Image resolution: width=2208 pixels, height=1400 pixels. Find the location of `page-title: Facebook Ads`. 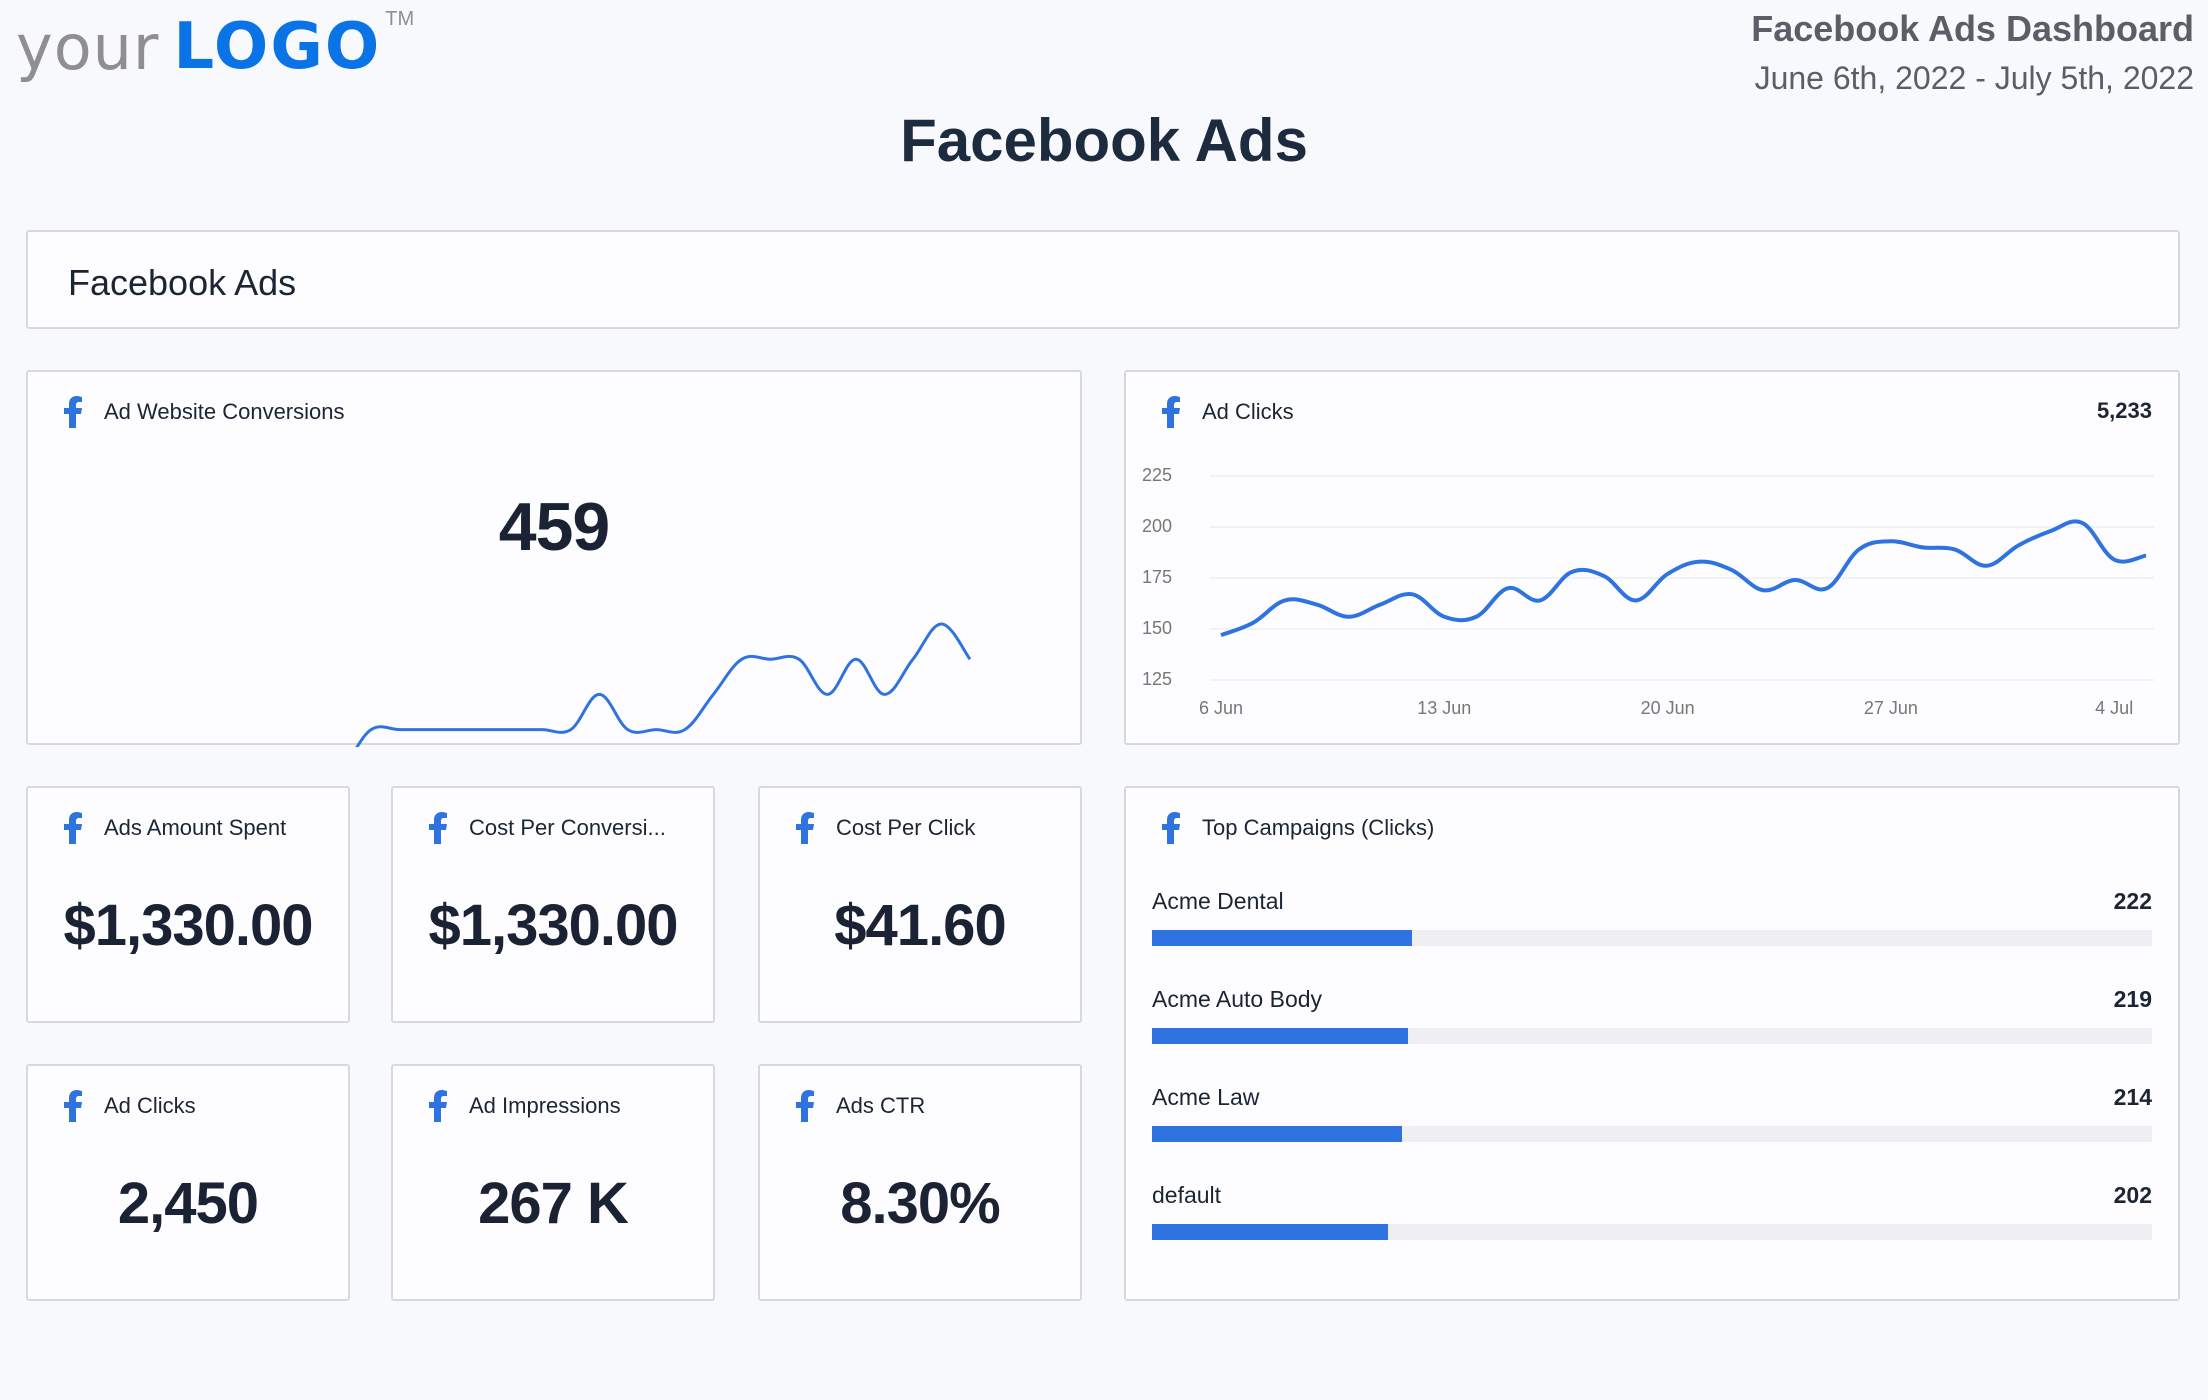

page-title: Facebook Ads is located at coordinates (1104, 140).